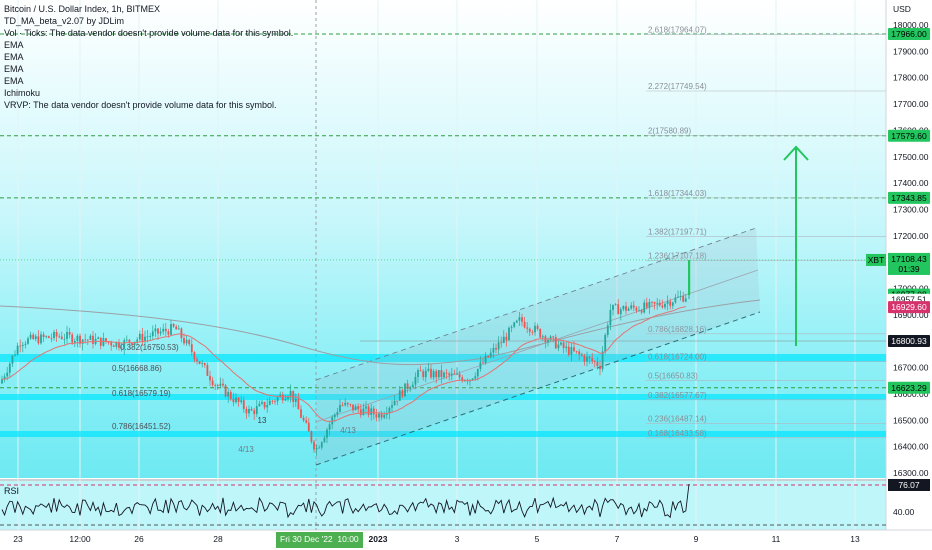 This screenshot has height=550, width=932. I want to click on price-tick: 17000.00, so click(911, 289).